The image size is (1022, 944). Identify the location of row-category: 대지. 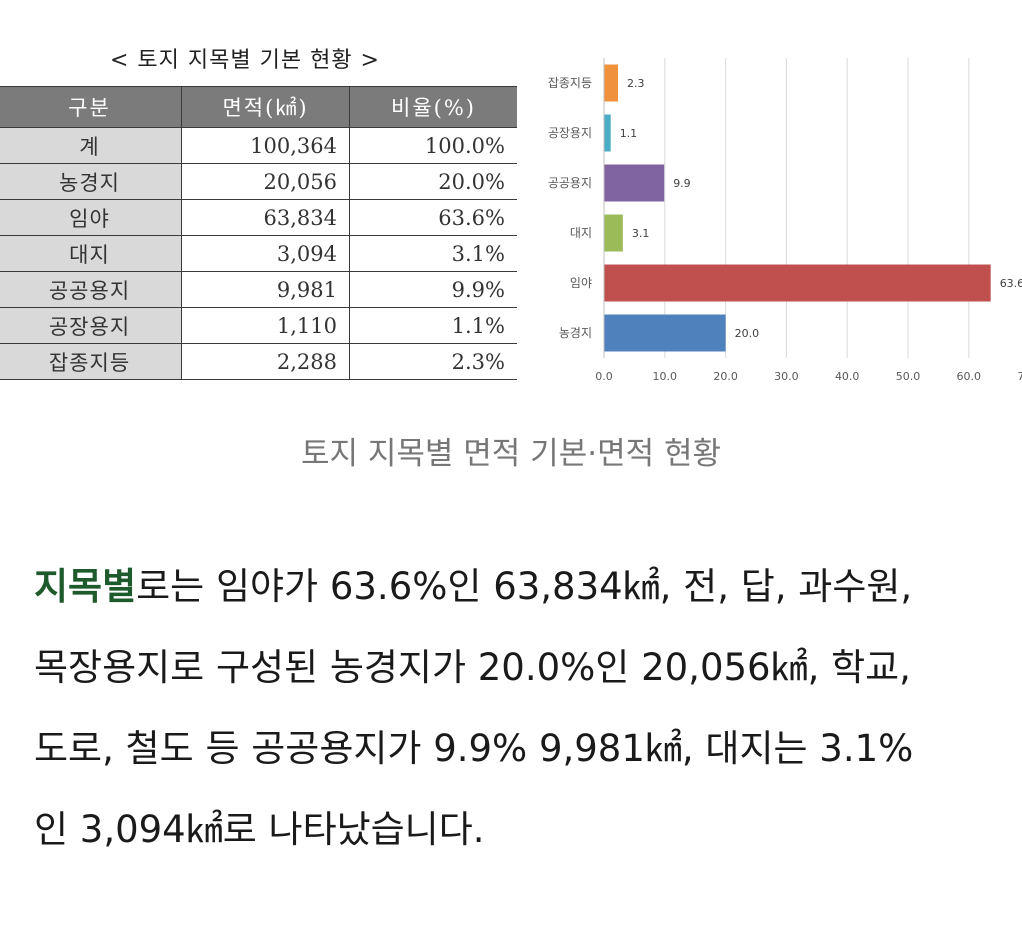
(91, 253).